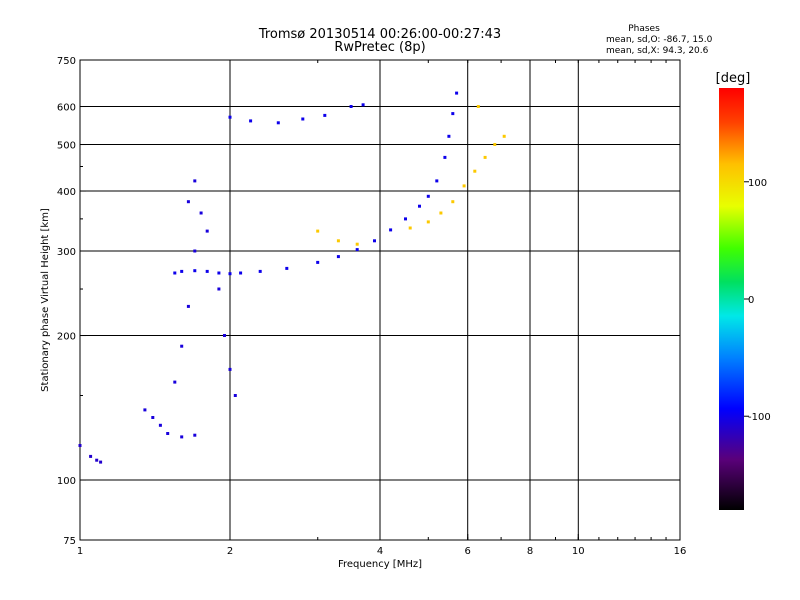  Describe the element at coordinates (66, 337) in the screenshot. I see `y-tick-label: 200` at that location.